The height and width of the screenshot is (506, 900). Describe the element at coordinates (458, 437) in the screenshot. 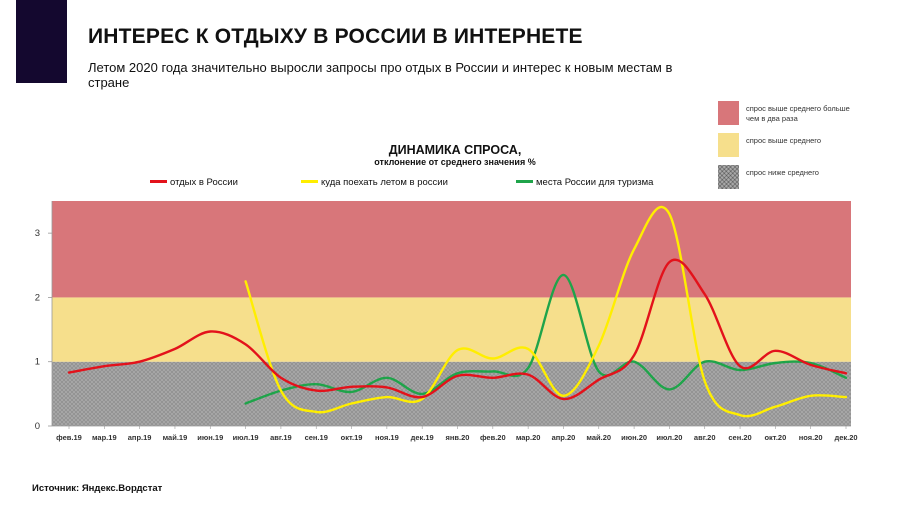

I see `x-tick-label: янв.20` at that location.